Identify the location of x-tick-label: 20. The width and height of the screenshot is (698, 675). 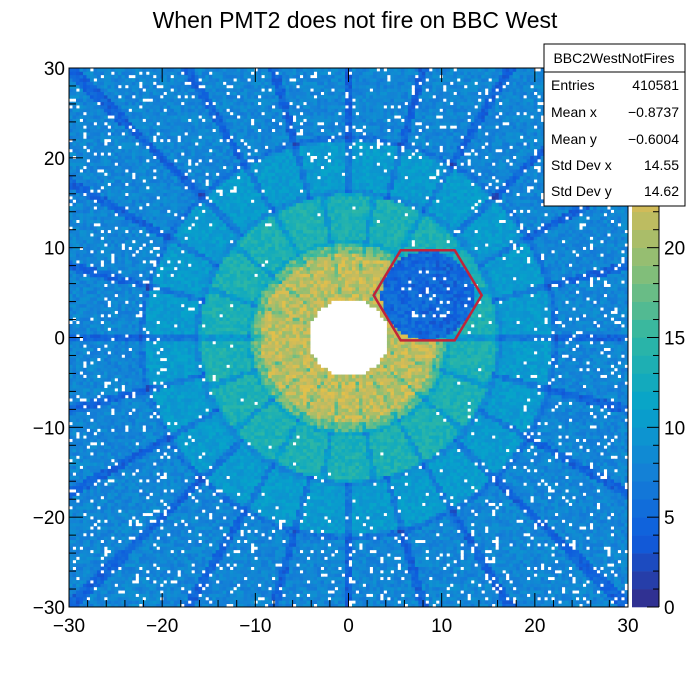
(534, 626).